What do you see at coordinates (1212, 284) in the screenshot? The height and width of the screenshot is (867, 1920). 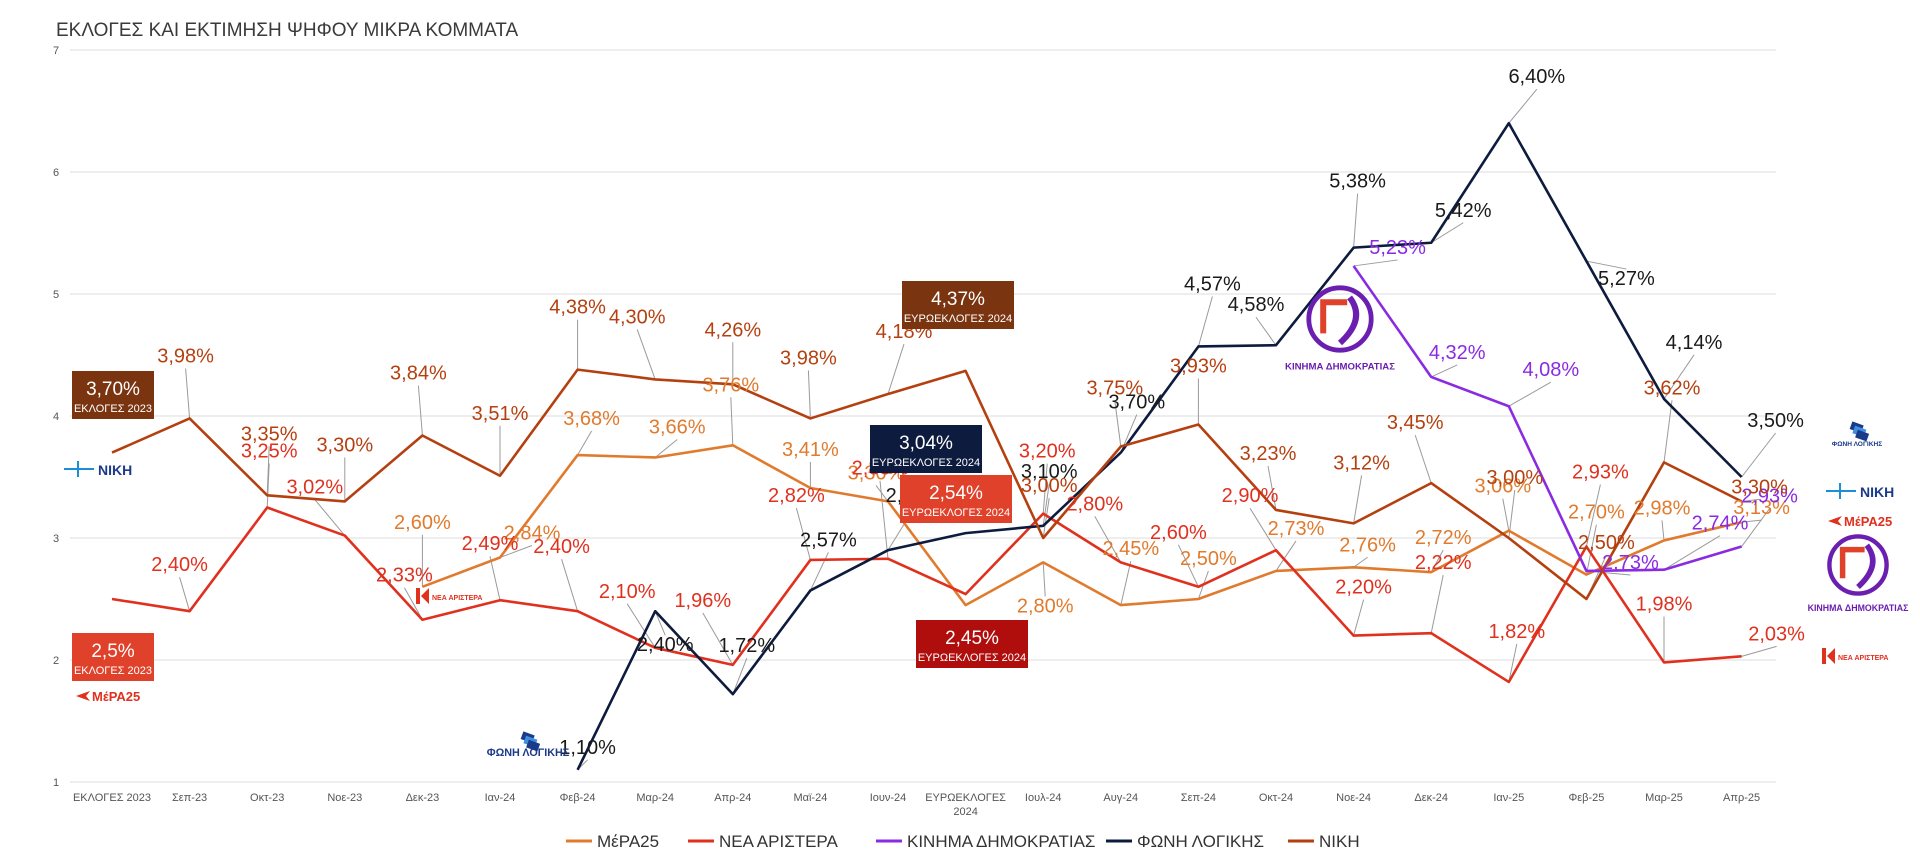 I see `data-label: 4,57%` at bounding box center [1212, 284].